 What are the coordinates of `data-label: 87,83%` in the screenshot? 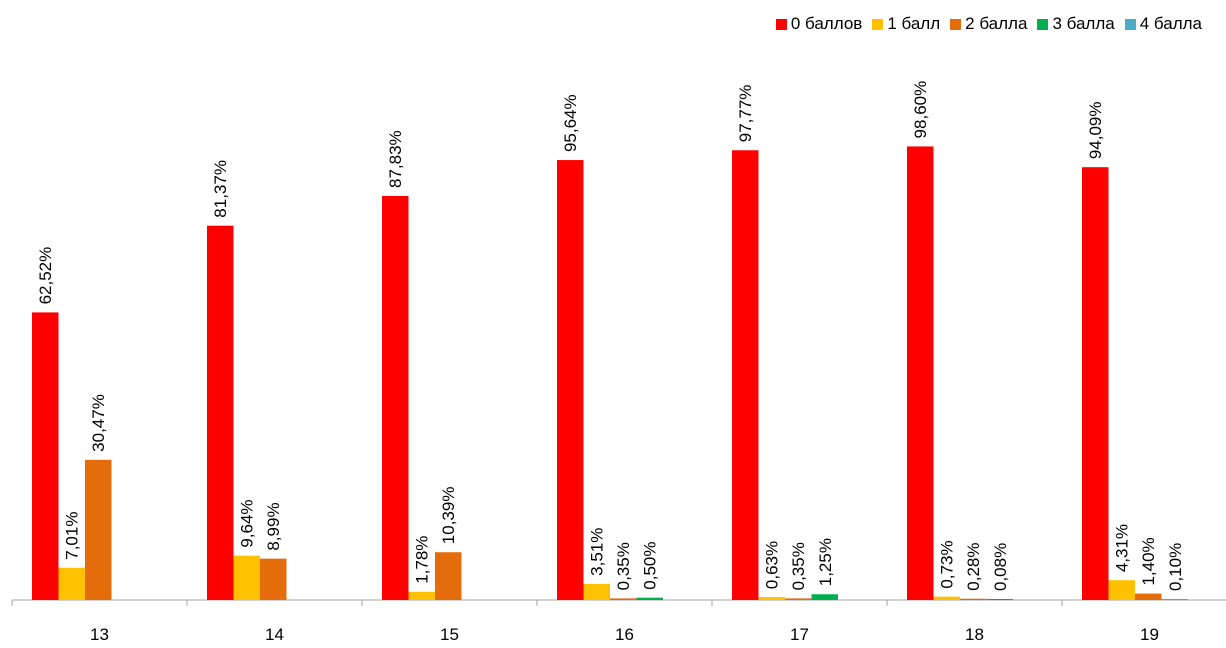 It's located at (395, 159).